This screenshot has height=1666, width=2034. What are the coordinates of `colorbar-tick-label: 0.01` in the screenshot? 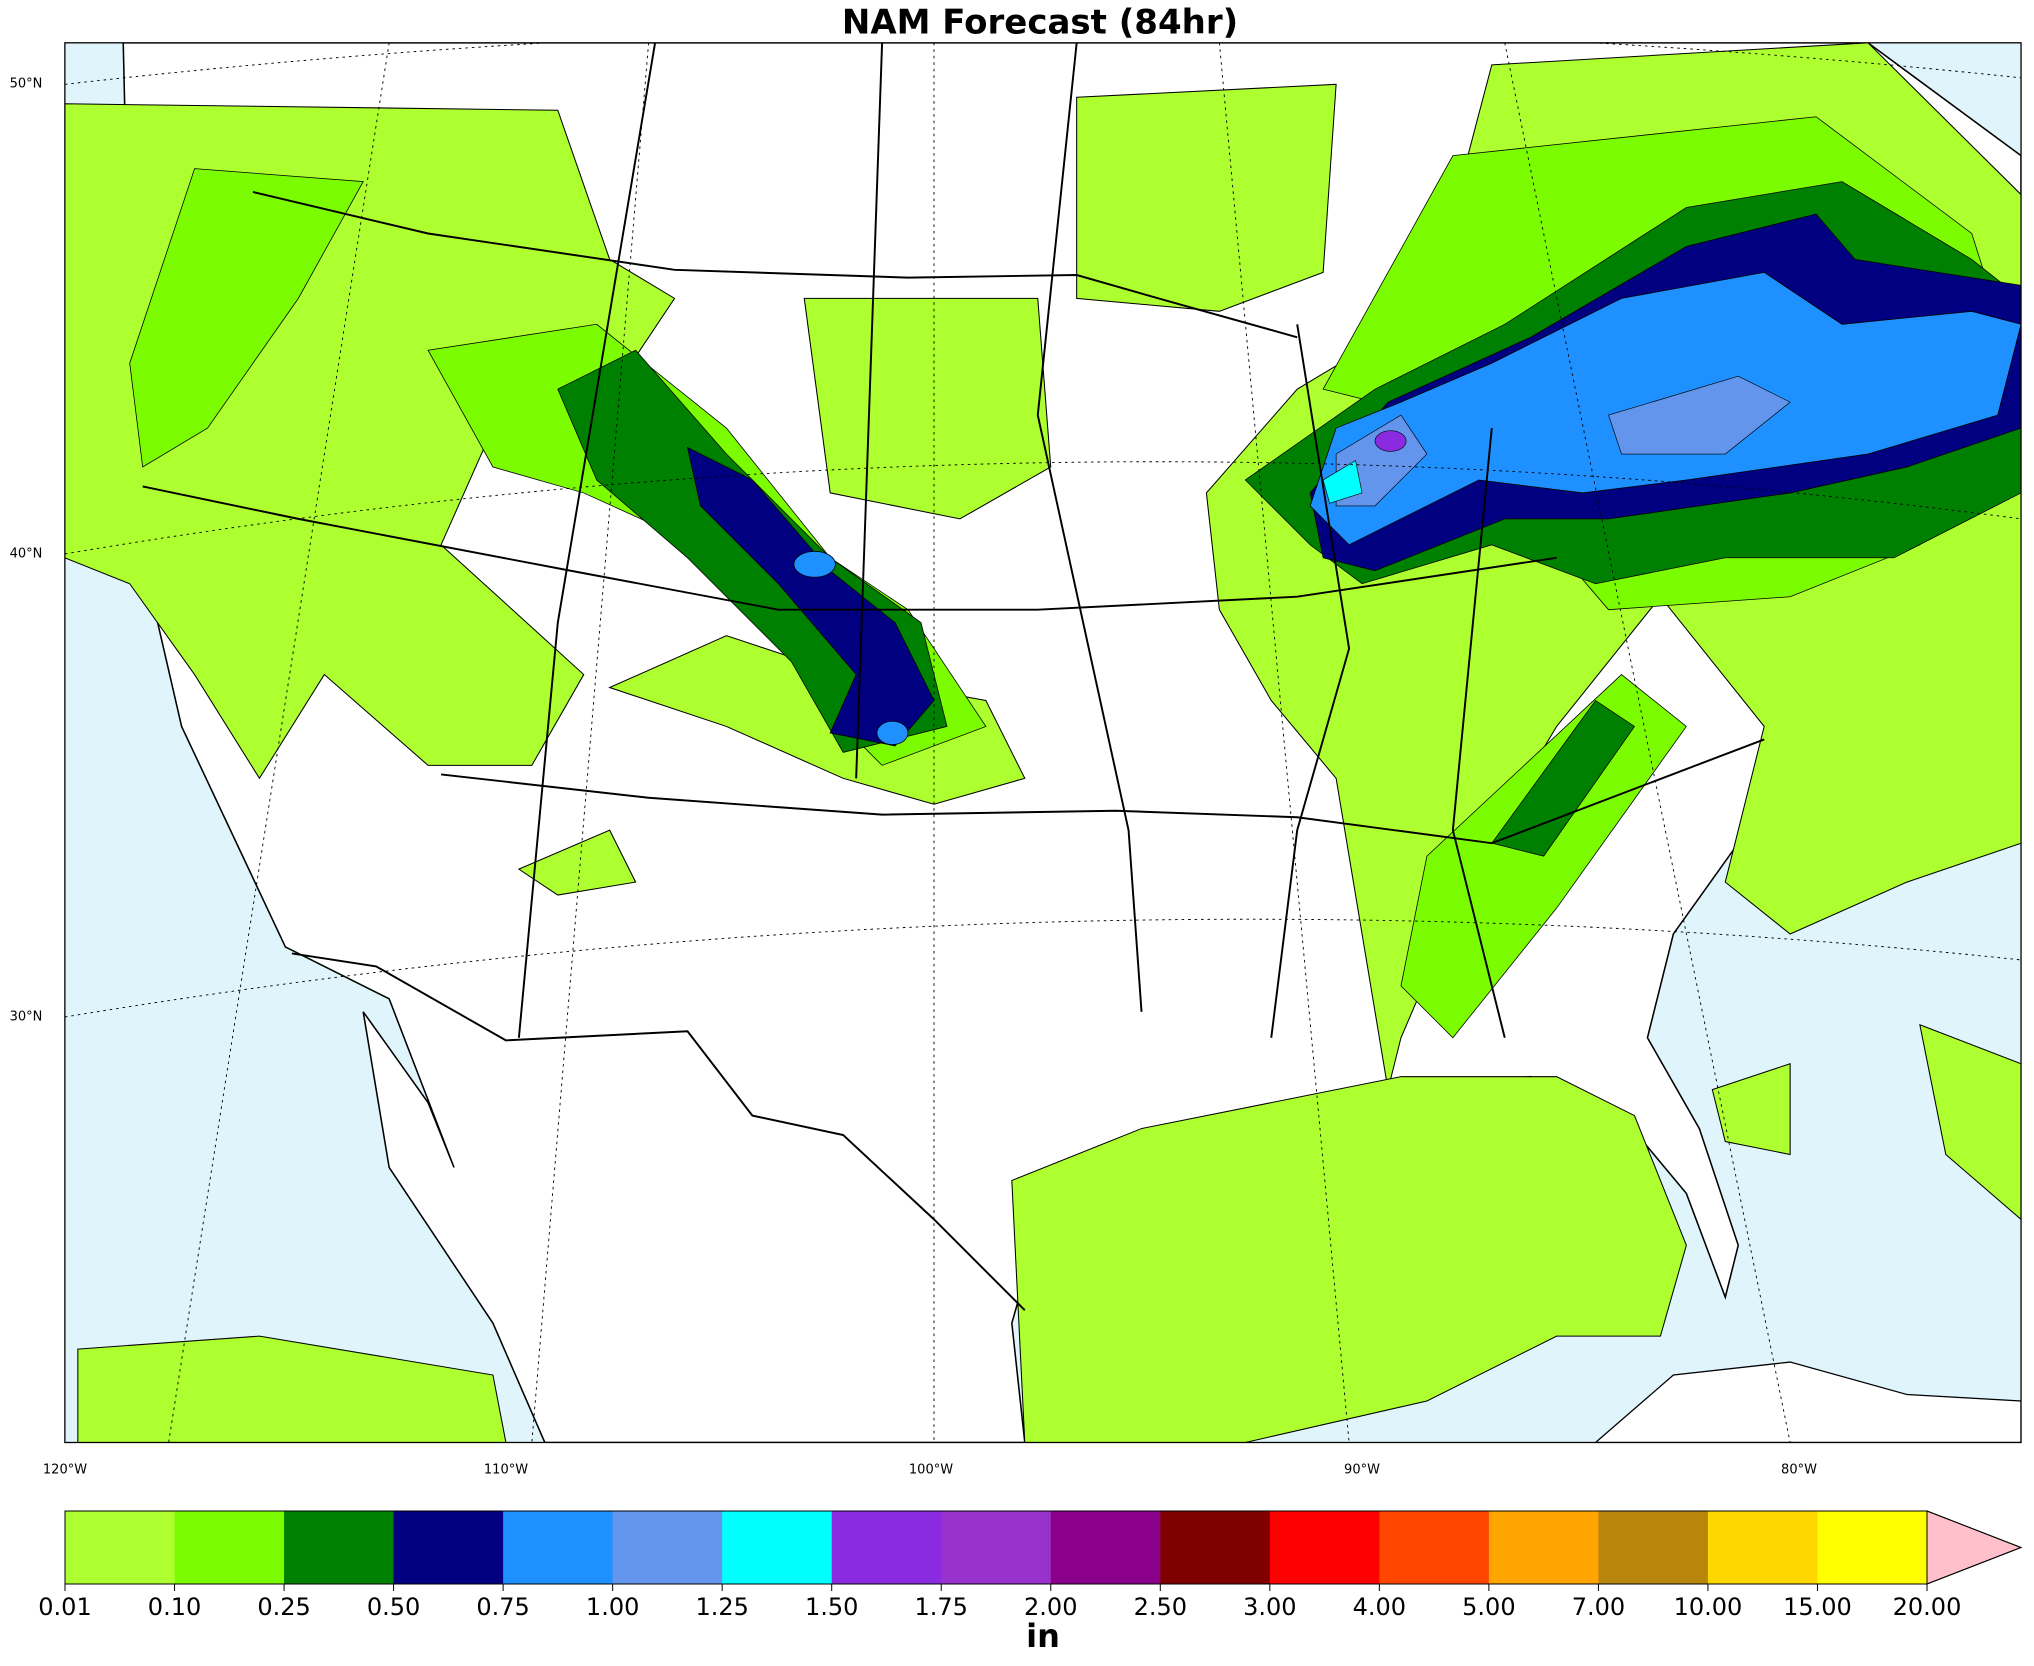 It's located at (64, 1607).